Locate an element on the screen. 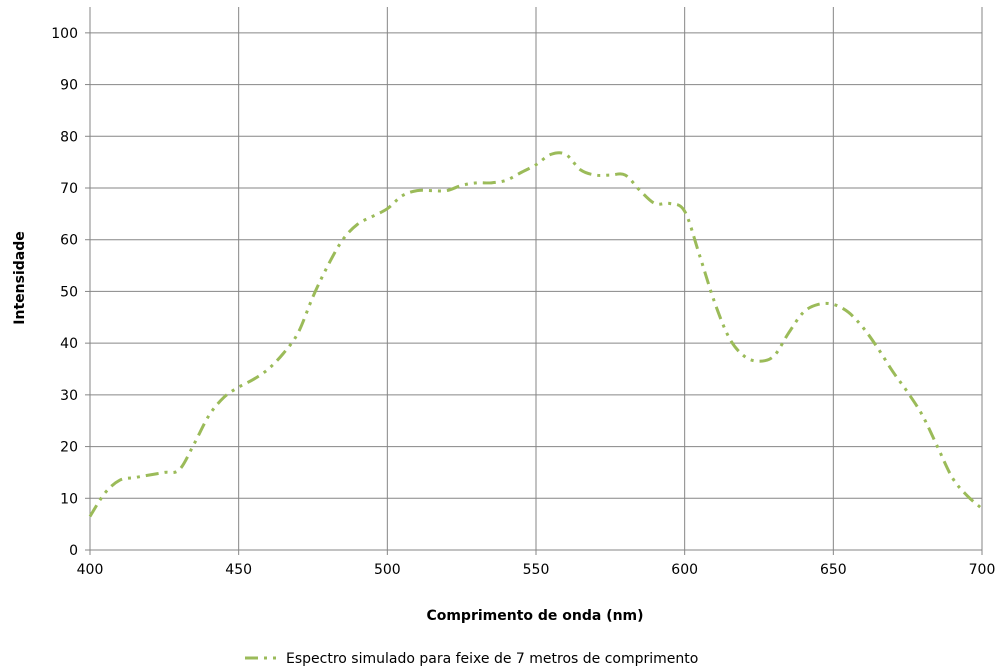 The height and width of the screenshot is (670, 1005). y-tick-label: 0 is located at coordinates (73, 551).